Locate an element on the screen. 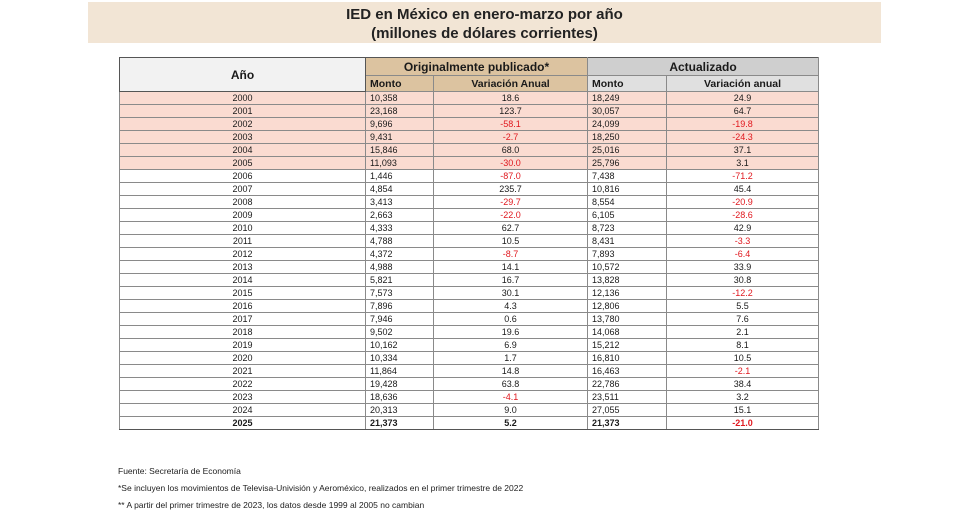 The height and width of the screenshot is (520, 970). updated-amount-cell: 10,572 is located at coordinates (627, 267).